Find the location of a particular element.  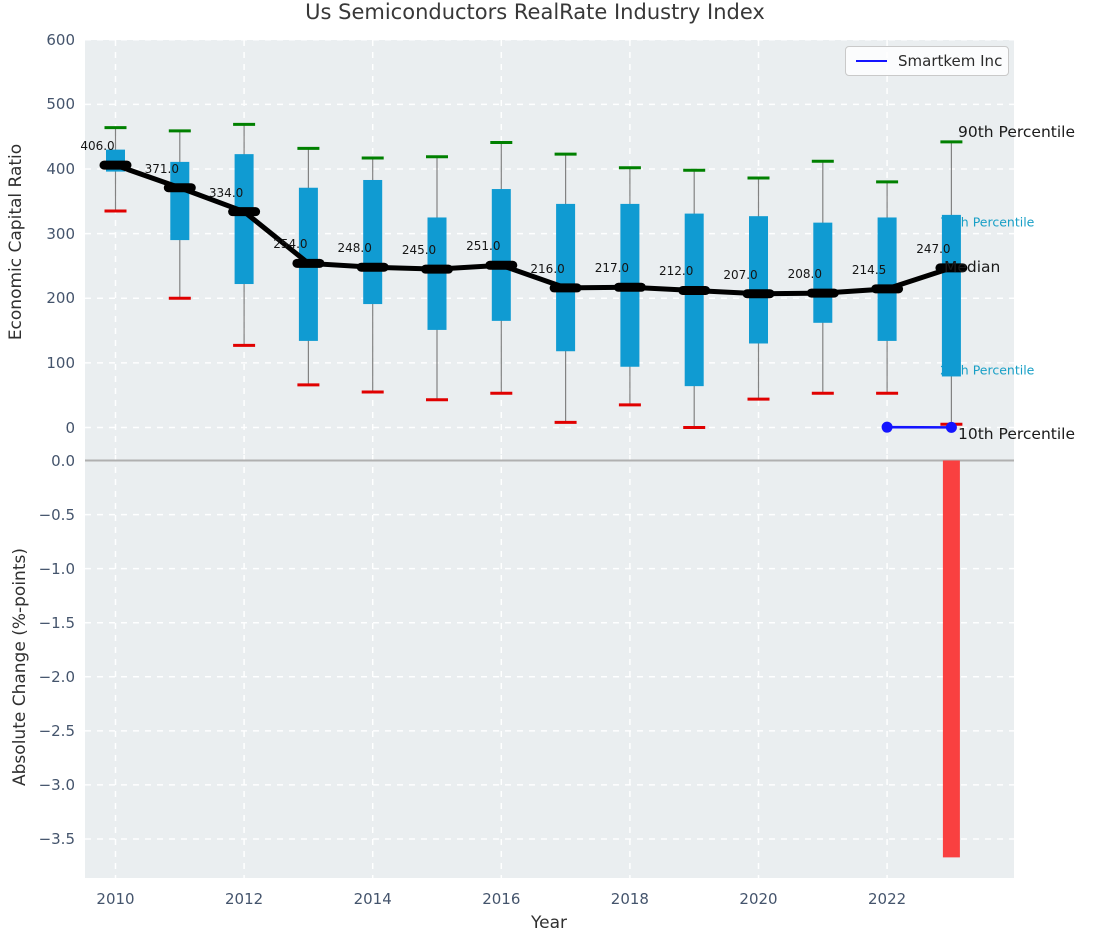

y-tick-label-top: 100 is located at coordinates (60, 362).